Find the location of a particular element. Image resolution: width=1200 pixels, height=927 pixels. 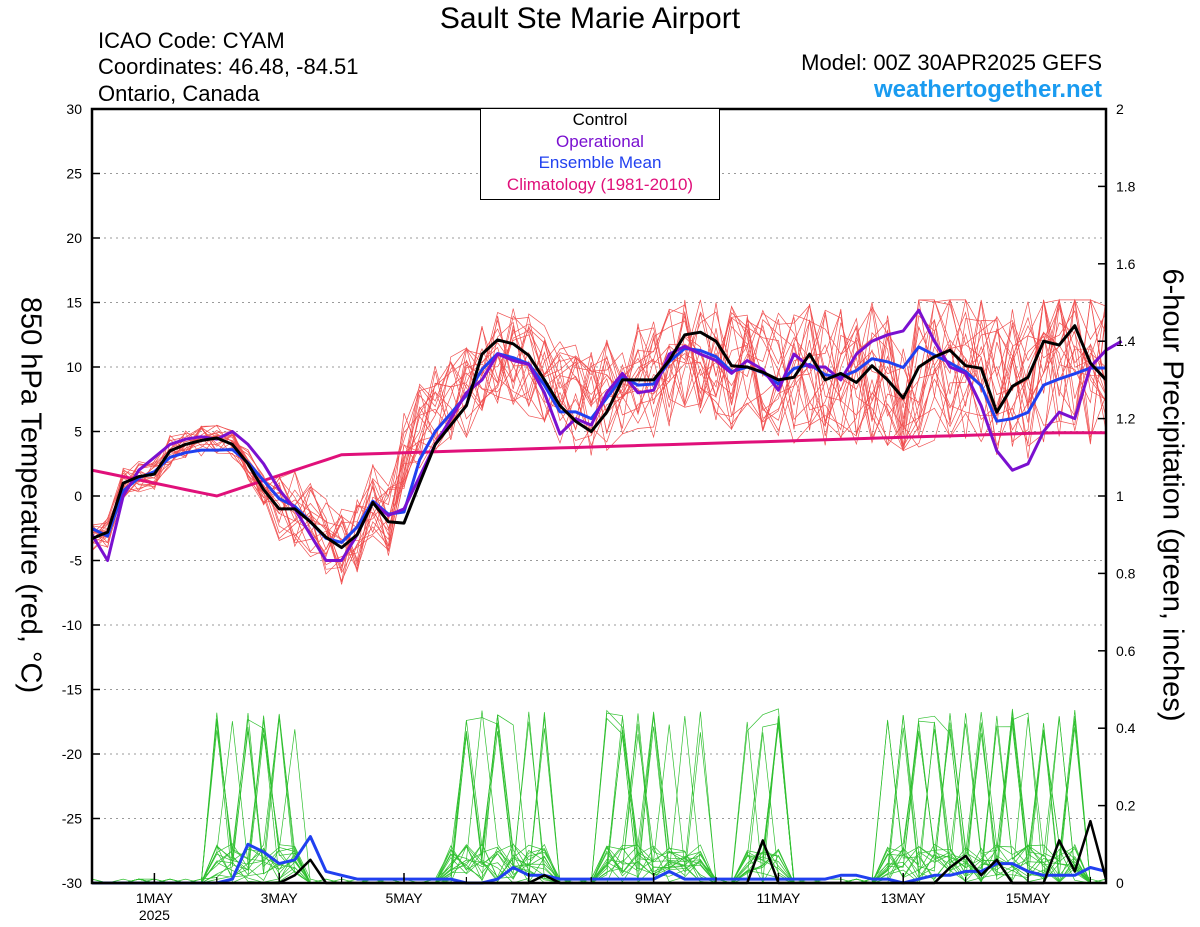

x-tick-sublabel: 2025 is located at coordinates (154, 915).